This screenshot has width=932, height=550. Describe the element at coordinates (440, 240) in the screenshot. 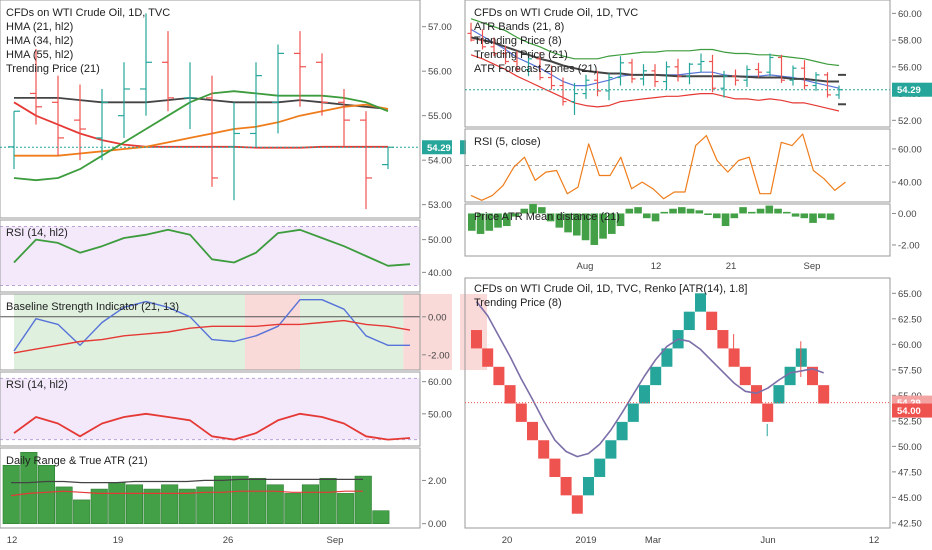

I see `left-rsi-axis-tick-label: 50.00` at that location.